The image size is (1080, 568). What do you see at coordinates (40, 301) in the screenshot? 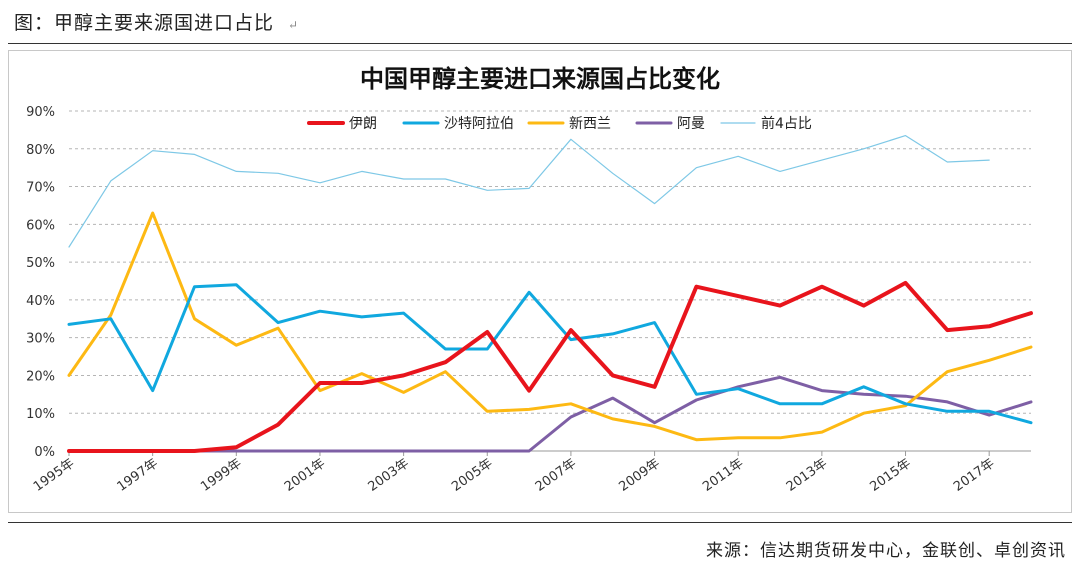
I see `y-tick-label: 40%` at bounding box center [40, 301].